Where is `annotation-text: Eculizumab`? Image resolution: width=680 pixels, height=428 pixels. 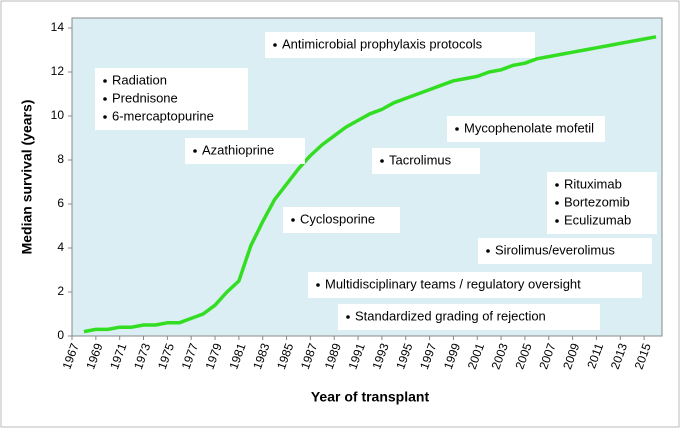 annotation-text: Eculizumab is located at coordinates (597, 219).